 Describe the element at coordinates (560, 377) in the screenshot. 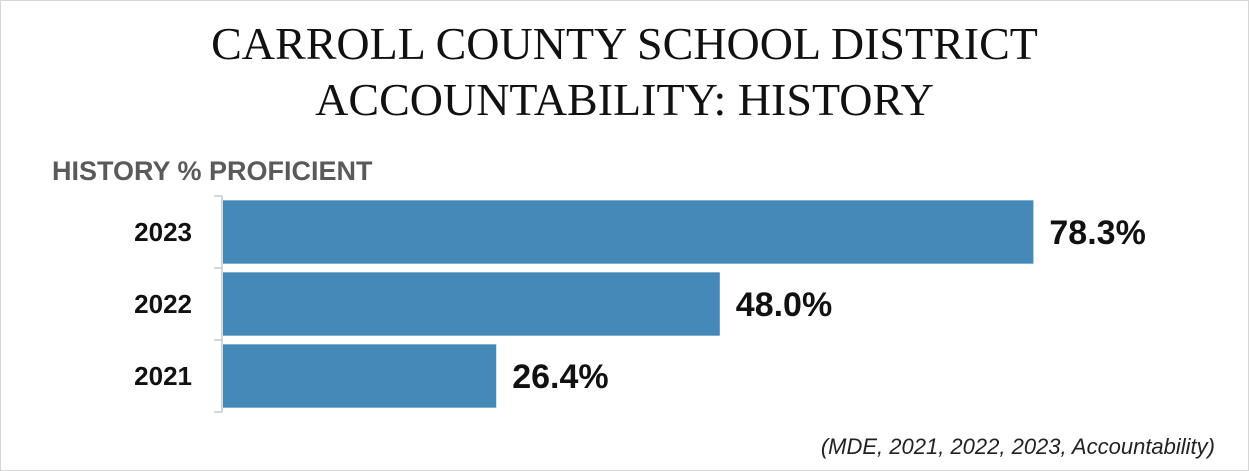

I see `data-label-2021: 26.4%` at that location.